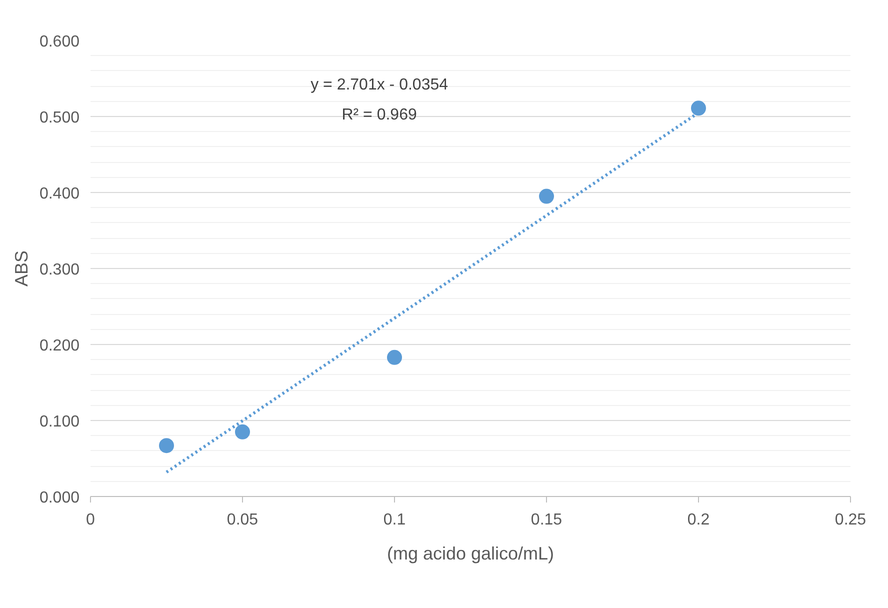 The height and width of the screenshot is (608, 888). Describe the element at coordinates (242, 520) in the screenshot. I see `x-tick-label: 0.05` at that location.